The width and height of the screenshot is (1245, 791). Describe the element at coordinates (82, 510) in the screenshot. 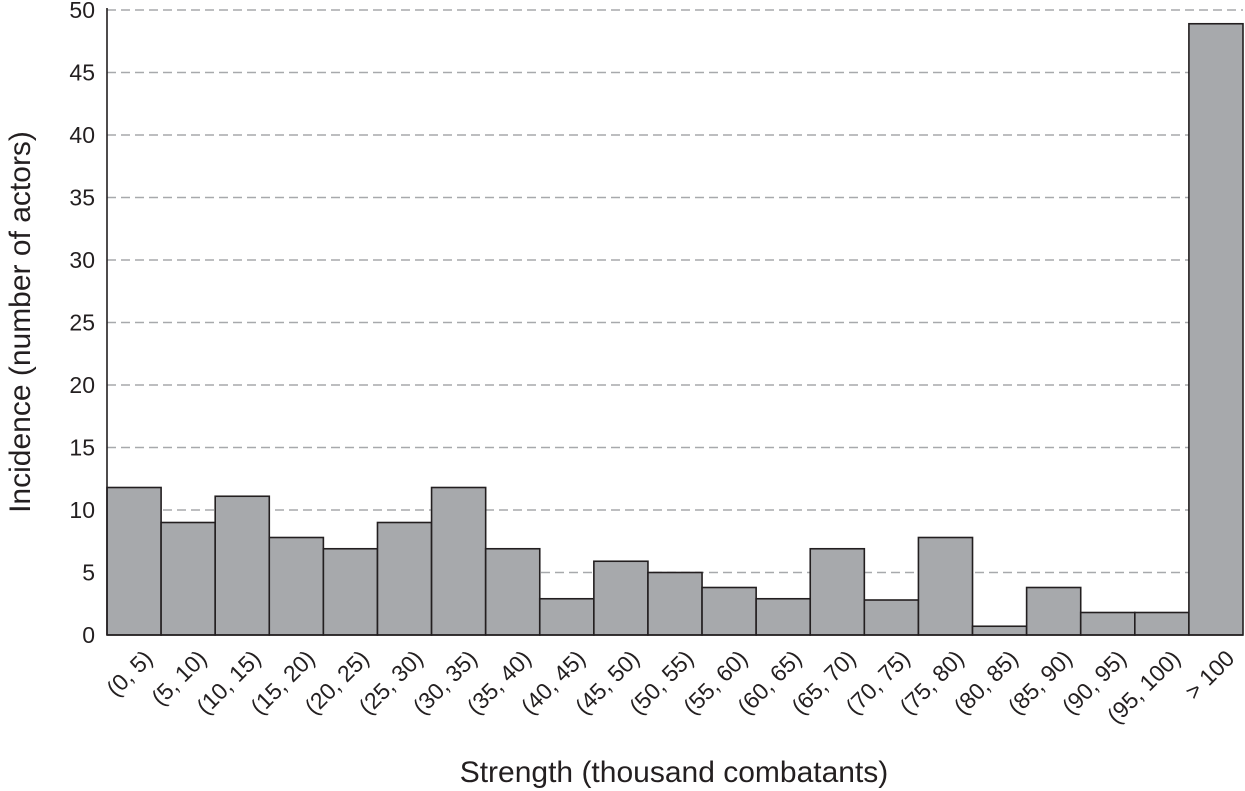

I see `y-tick-label: 10` at that location.